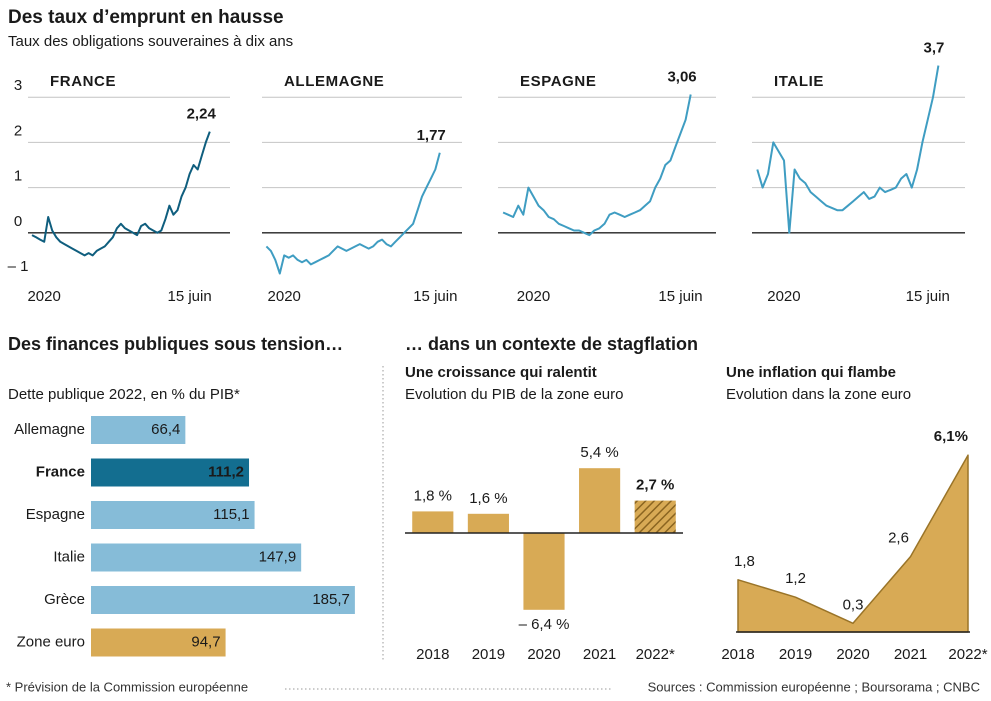 The height and width of the screenshot is (701, 991). I want to click on value-label: 115,1, so click(231, 514).